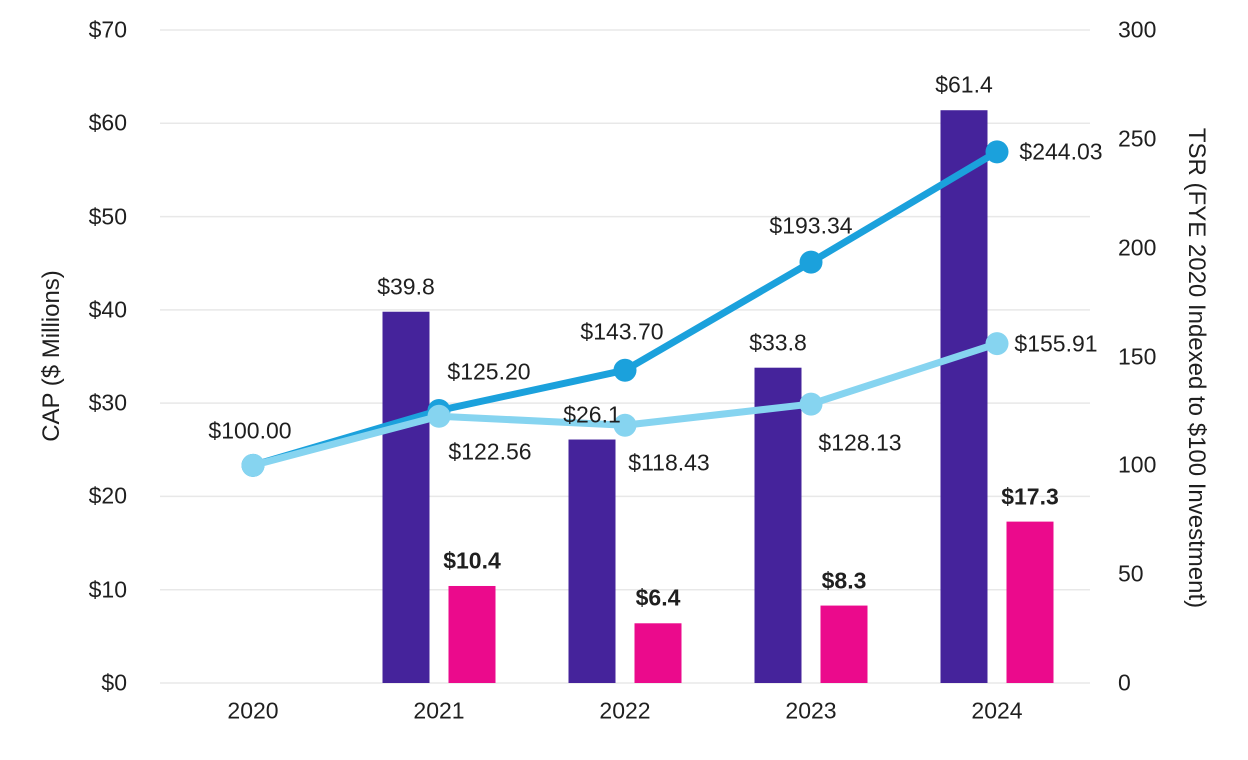 The height and width of the screenshot is (760, 1248). Describe the element at coordinates (51, 356) in the screenshot. I see `left-axis-title: CAP ($ Millions)` at that location.